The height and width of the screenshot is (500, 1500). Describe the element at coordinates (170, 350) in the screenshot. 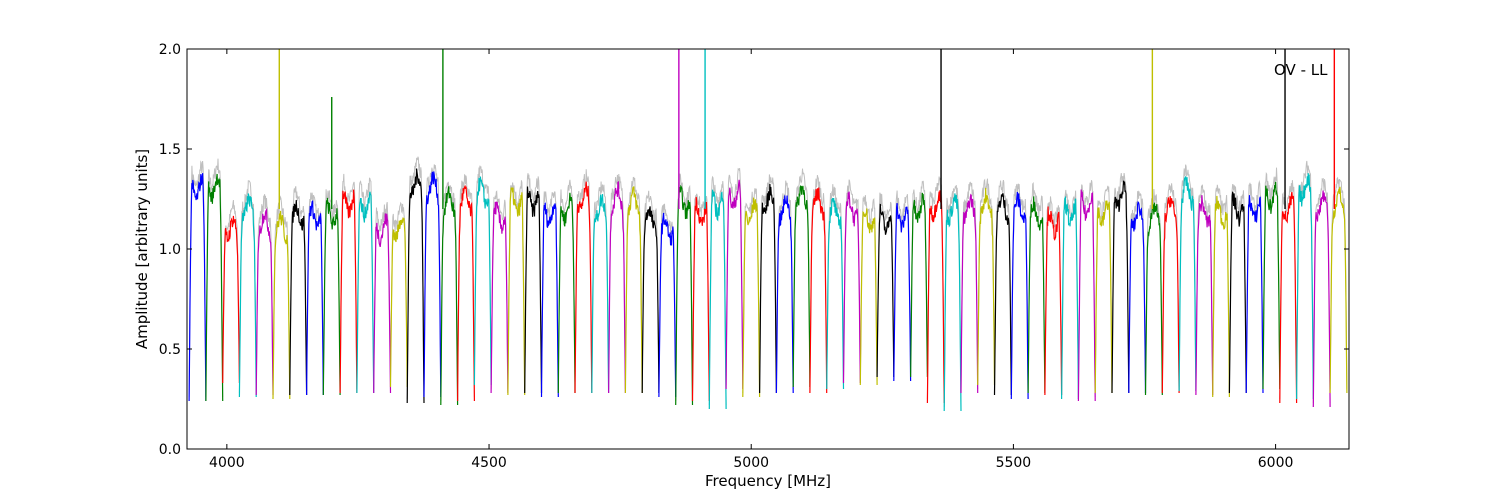

I see `y-tick-label: 0.5` at that location.